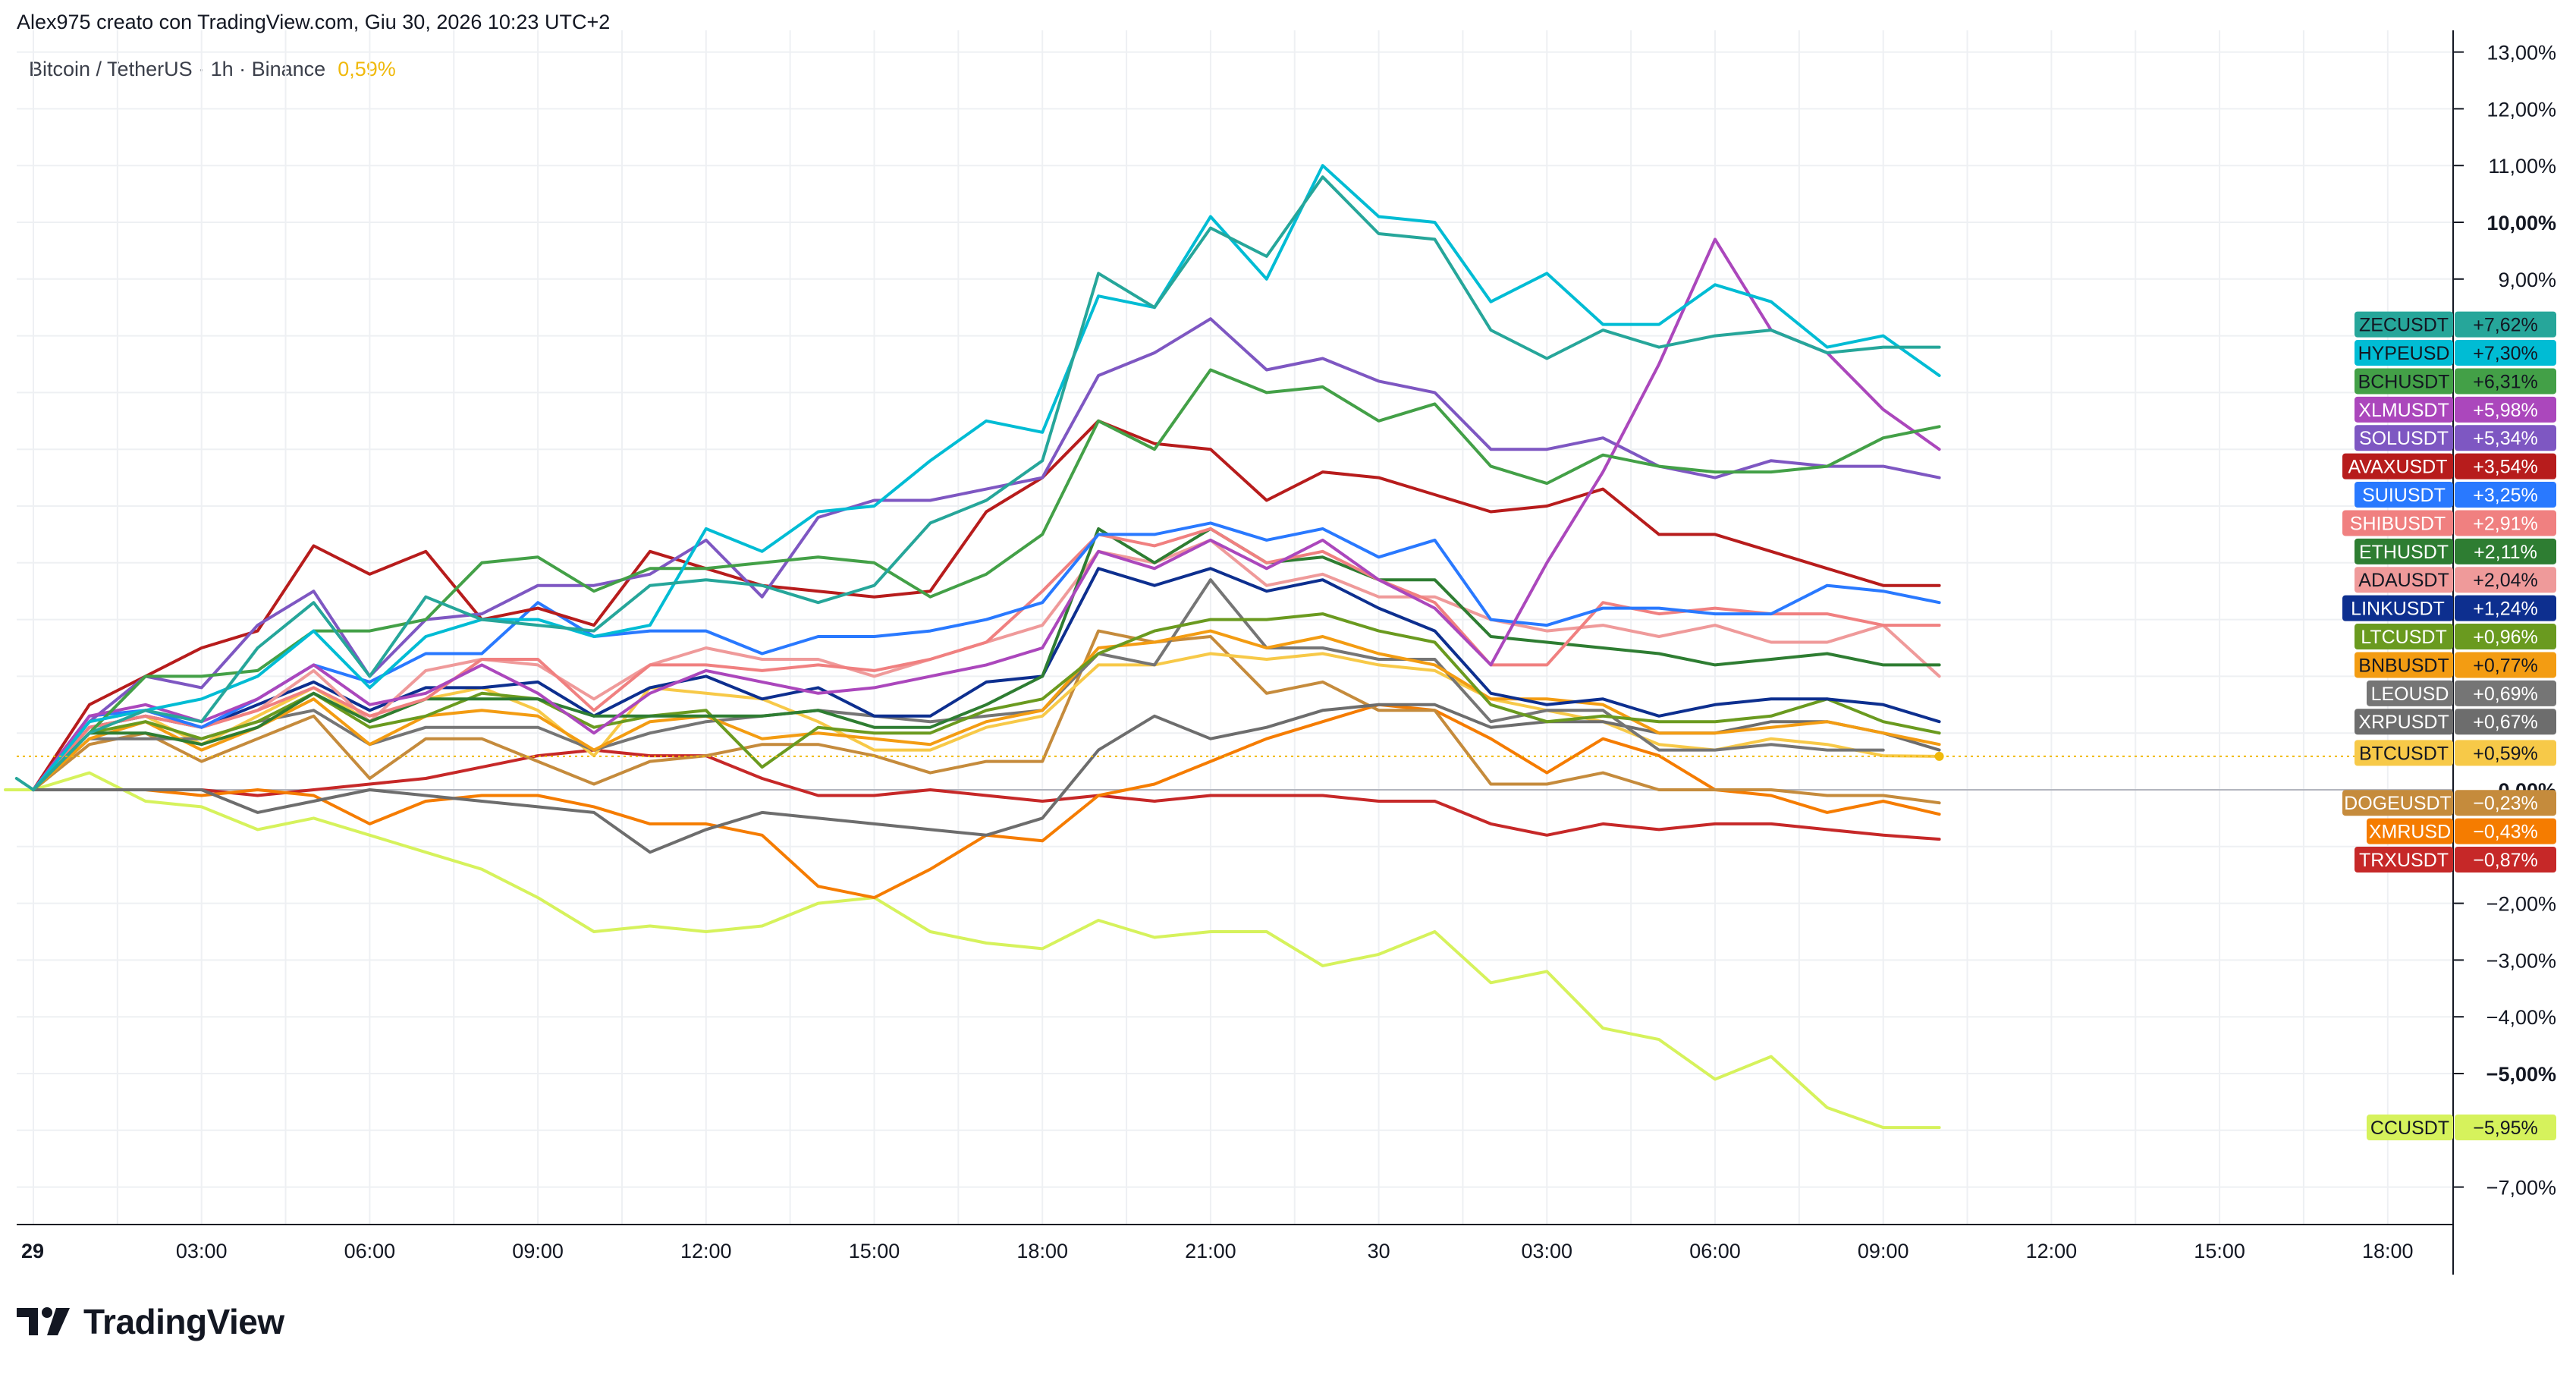 This screenshot has width=2576, height=1374. Describe the element at coordinates (32, 1251) in the screenshot. I see `x-tick-label: 29` at that location.